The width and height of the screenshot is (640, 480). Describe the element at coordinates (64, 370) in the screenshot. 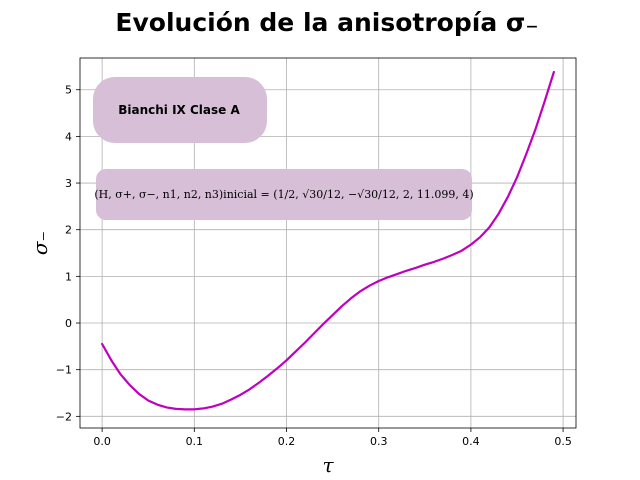

I see `y-tick-label: −1` at that location.